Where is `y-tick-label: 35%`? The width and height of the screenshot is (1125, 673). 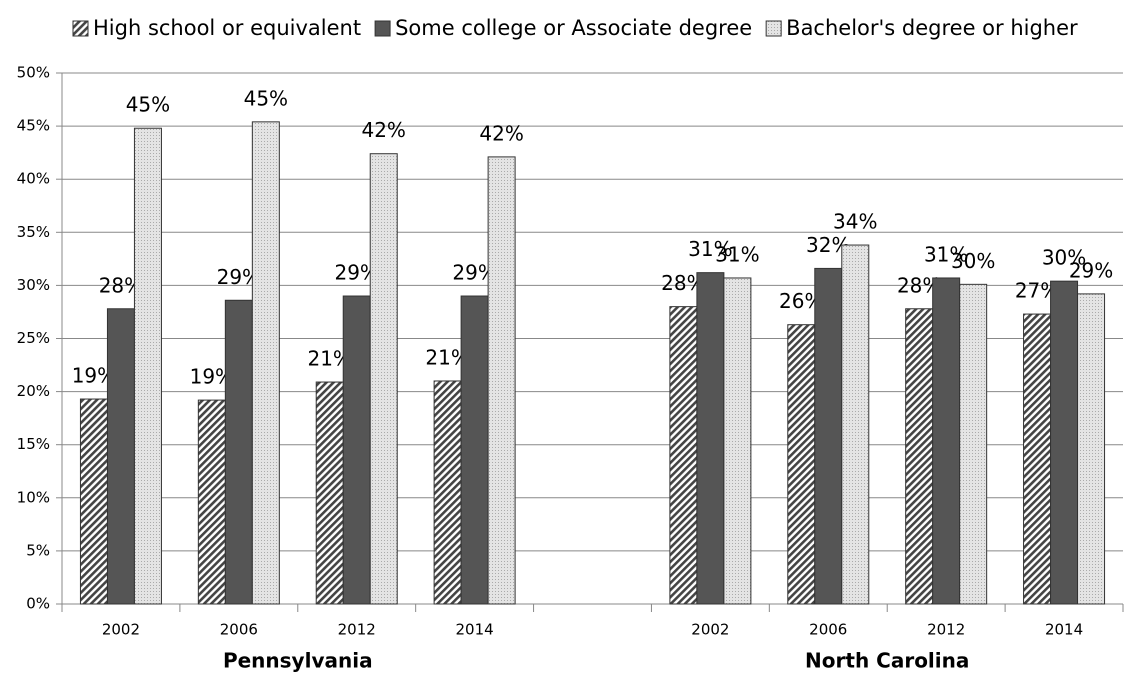
y-tick-label: 35% is located at coordinates (33, 232).